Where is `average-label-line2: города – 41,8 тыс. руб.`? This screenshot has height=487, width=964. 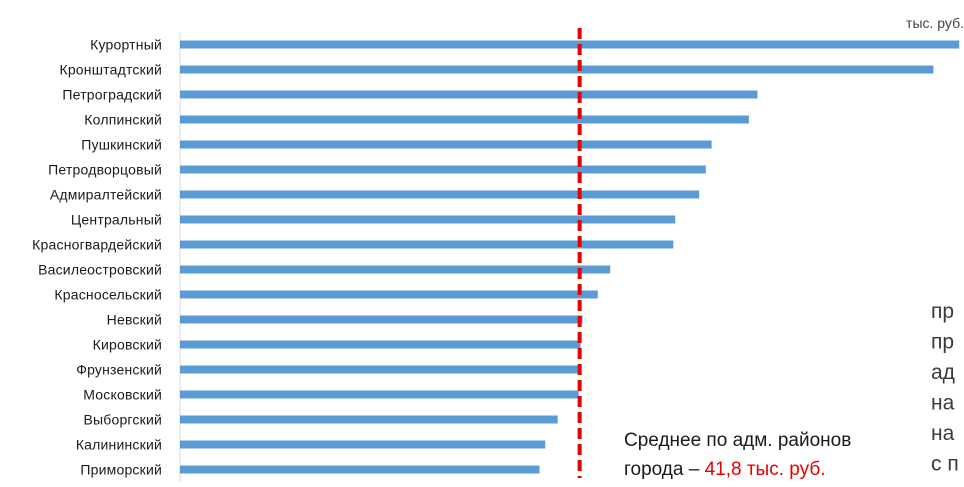 average-label-line2: города – 41,8 тыс. руб. is located at coordinates (724, 469).